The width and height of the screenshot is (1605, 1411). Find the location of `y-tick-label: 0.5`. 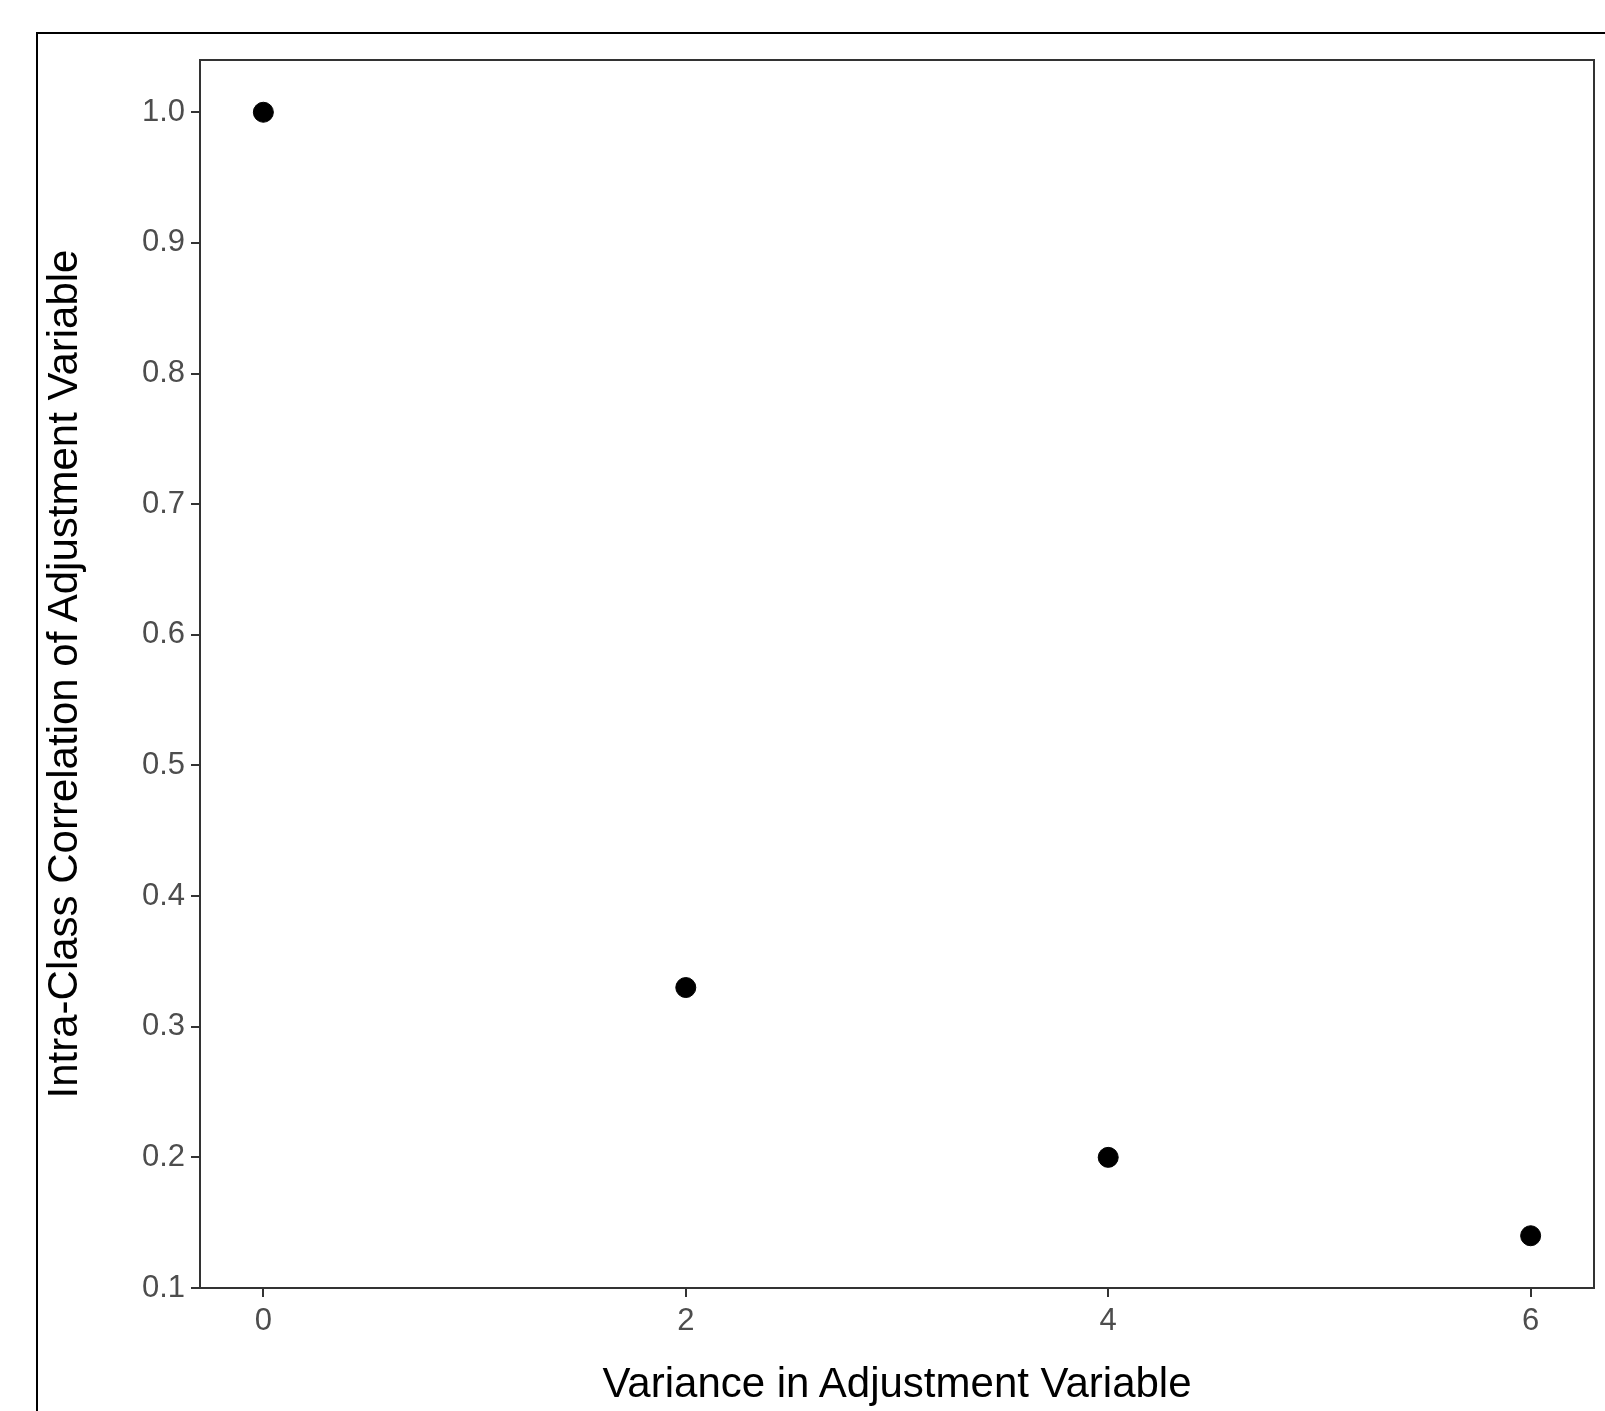

y-tick-label: 0.5 is located at coordinates (163, 763).